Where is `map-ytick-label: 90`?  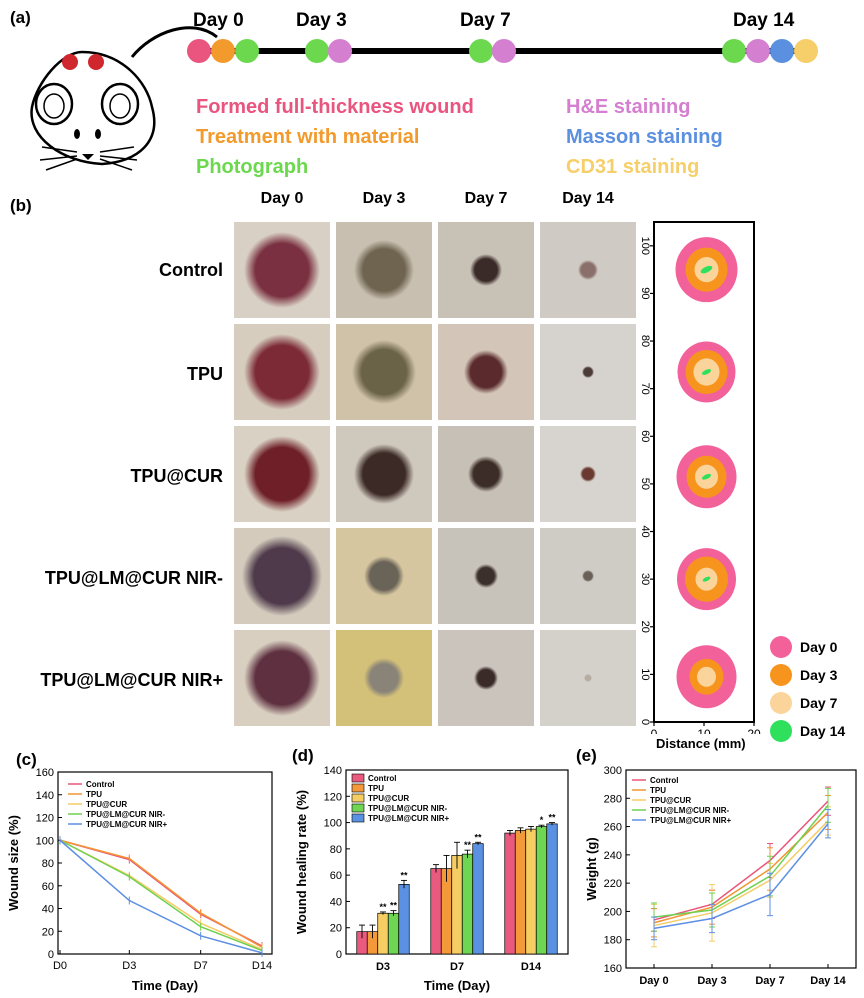 map-ytick-label: 90 is located at coordinates (645, 293).